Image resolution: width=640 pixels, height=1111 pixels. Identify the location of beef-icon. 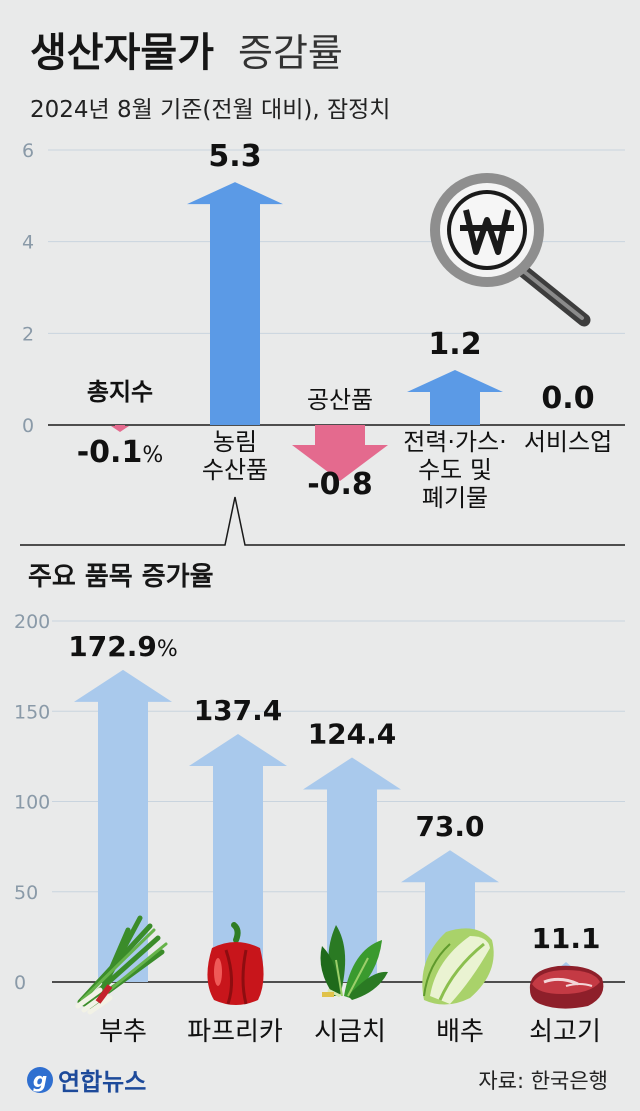
(566, 987).